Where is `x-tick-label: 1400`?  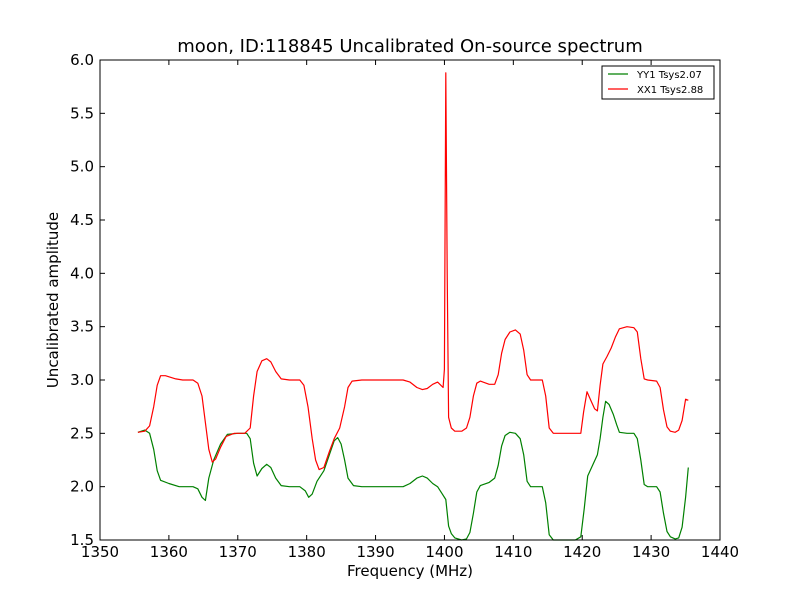 x-tick-label: 1400 is located at coordinates (444, 552).